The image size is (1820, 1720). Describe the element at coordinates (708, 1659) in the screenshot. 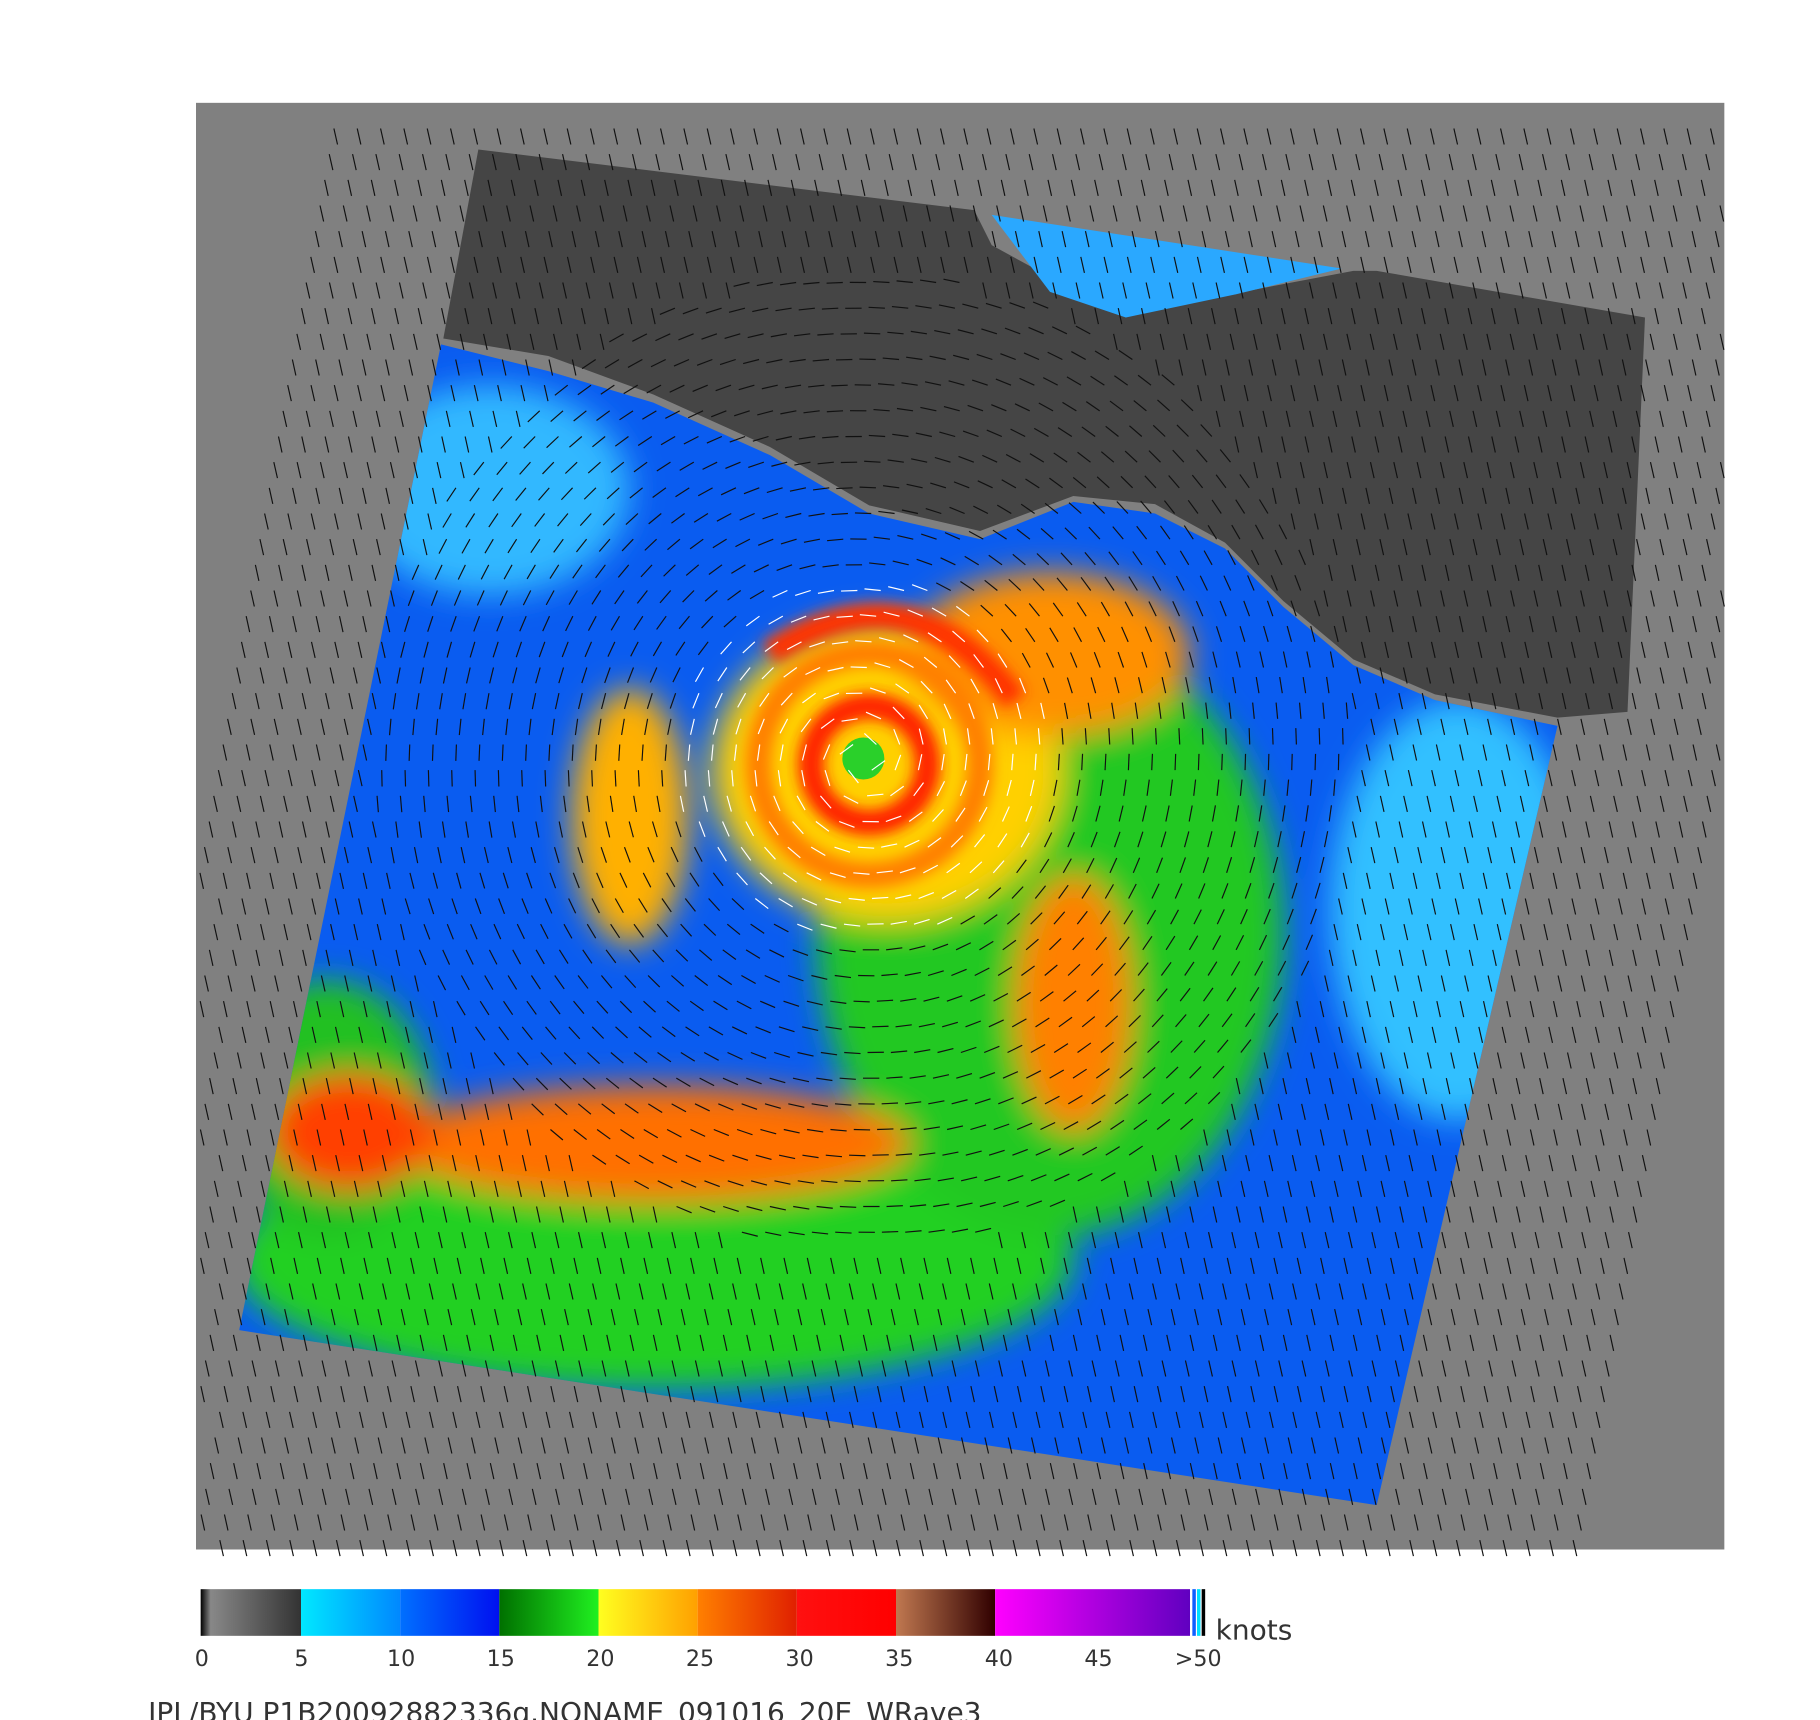

I see `colorbar-ticks: 0 5 10 15 20 25 30 35 40 45 >50` at that location.